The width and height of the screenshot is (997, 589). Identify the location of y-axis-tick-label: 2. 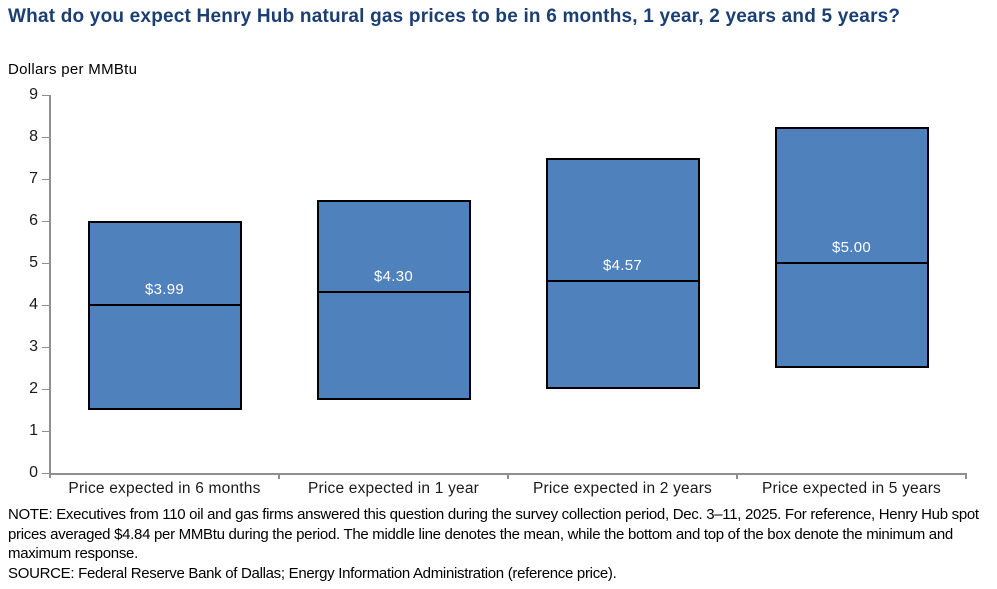
(33, 388).